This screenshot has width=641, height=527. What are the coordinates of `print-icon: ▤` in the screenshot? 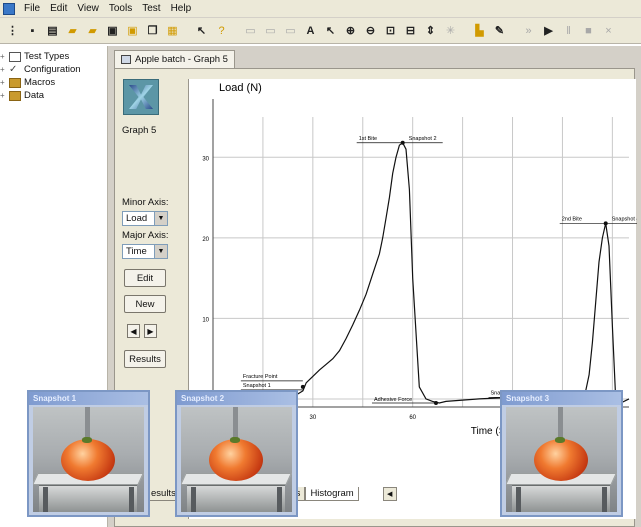 It's located at (52, 31).